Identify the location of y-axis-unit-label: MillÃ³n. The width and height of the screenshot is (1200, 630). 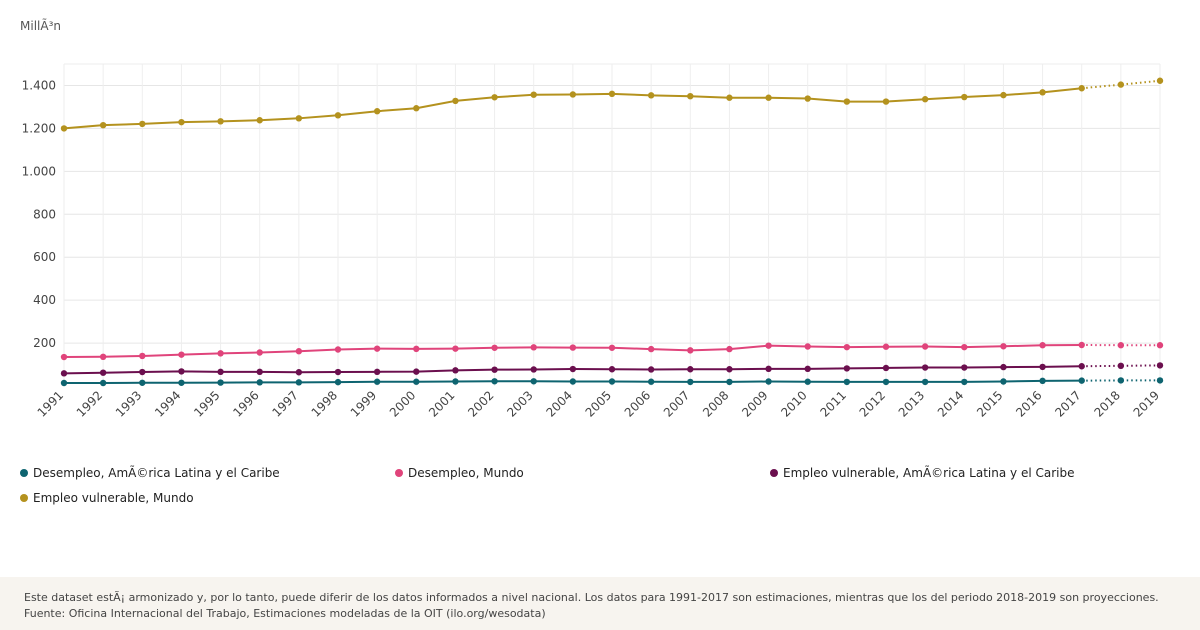
(40, 25).